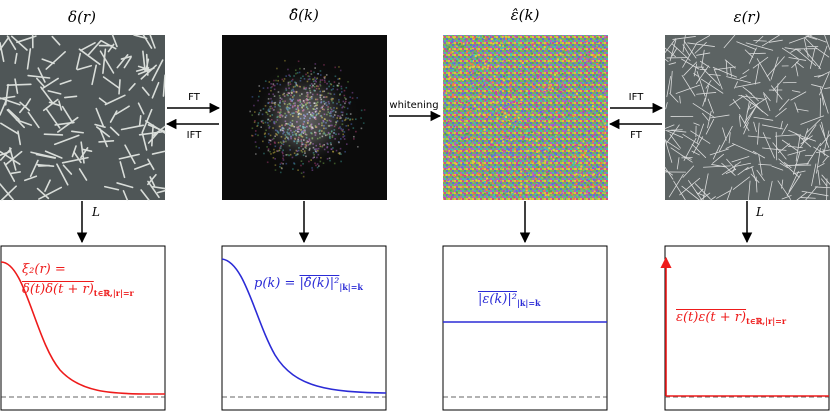 The height and width of the screenshot is (411, 830). What do you see at coordinates (82, 17) in the screenshot?
I see `title-delta-r: δ(r)` at bounding box center [82, 17].